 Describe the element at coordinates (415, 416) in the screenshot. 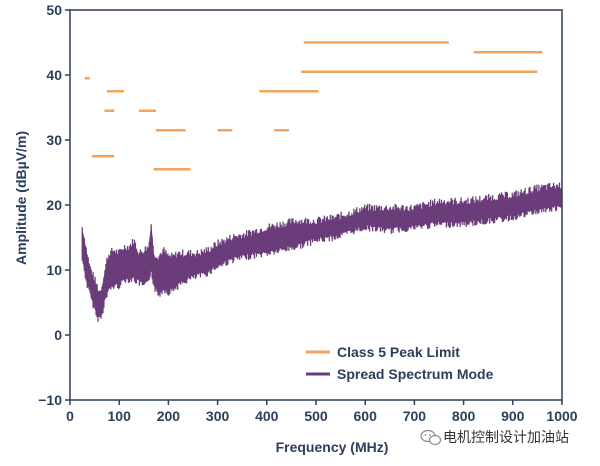

I see `x-tick-label: 700` at that location.